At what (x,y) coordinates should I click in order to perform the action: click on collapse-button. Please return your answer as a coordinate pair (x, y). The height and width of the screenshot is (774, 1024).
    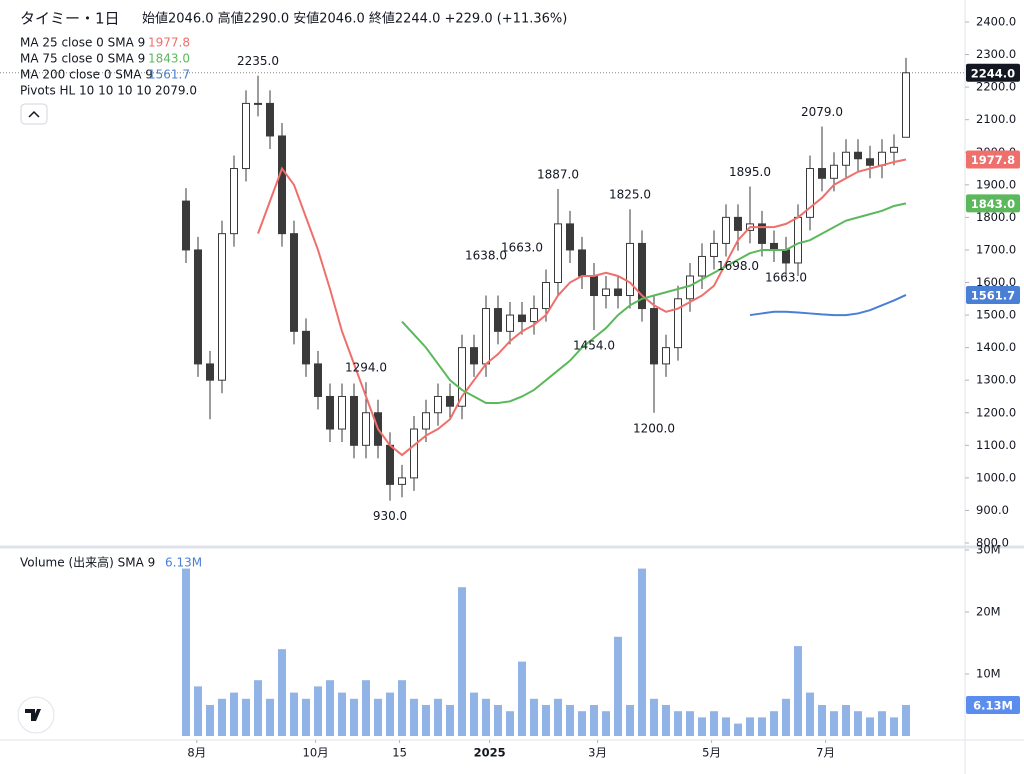
    Looking at the image, I should click on (34, 114).